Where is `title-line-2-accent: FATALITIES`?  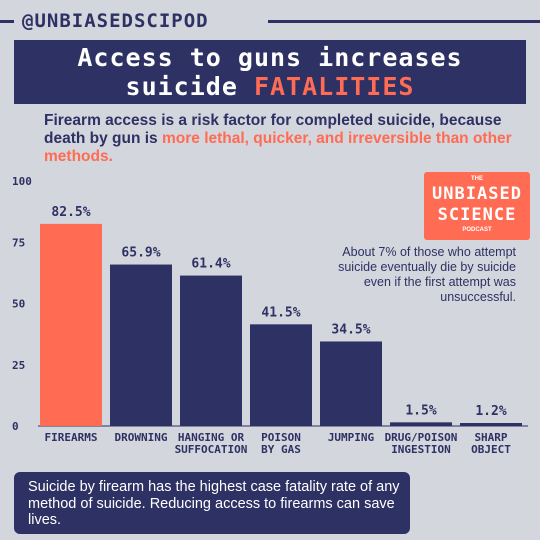 title-line-2-accent: FATALITIES is located at coordinates (334, 86).